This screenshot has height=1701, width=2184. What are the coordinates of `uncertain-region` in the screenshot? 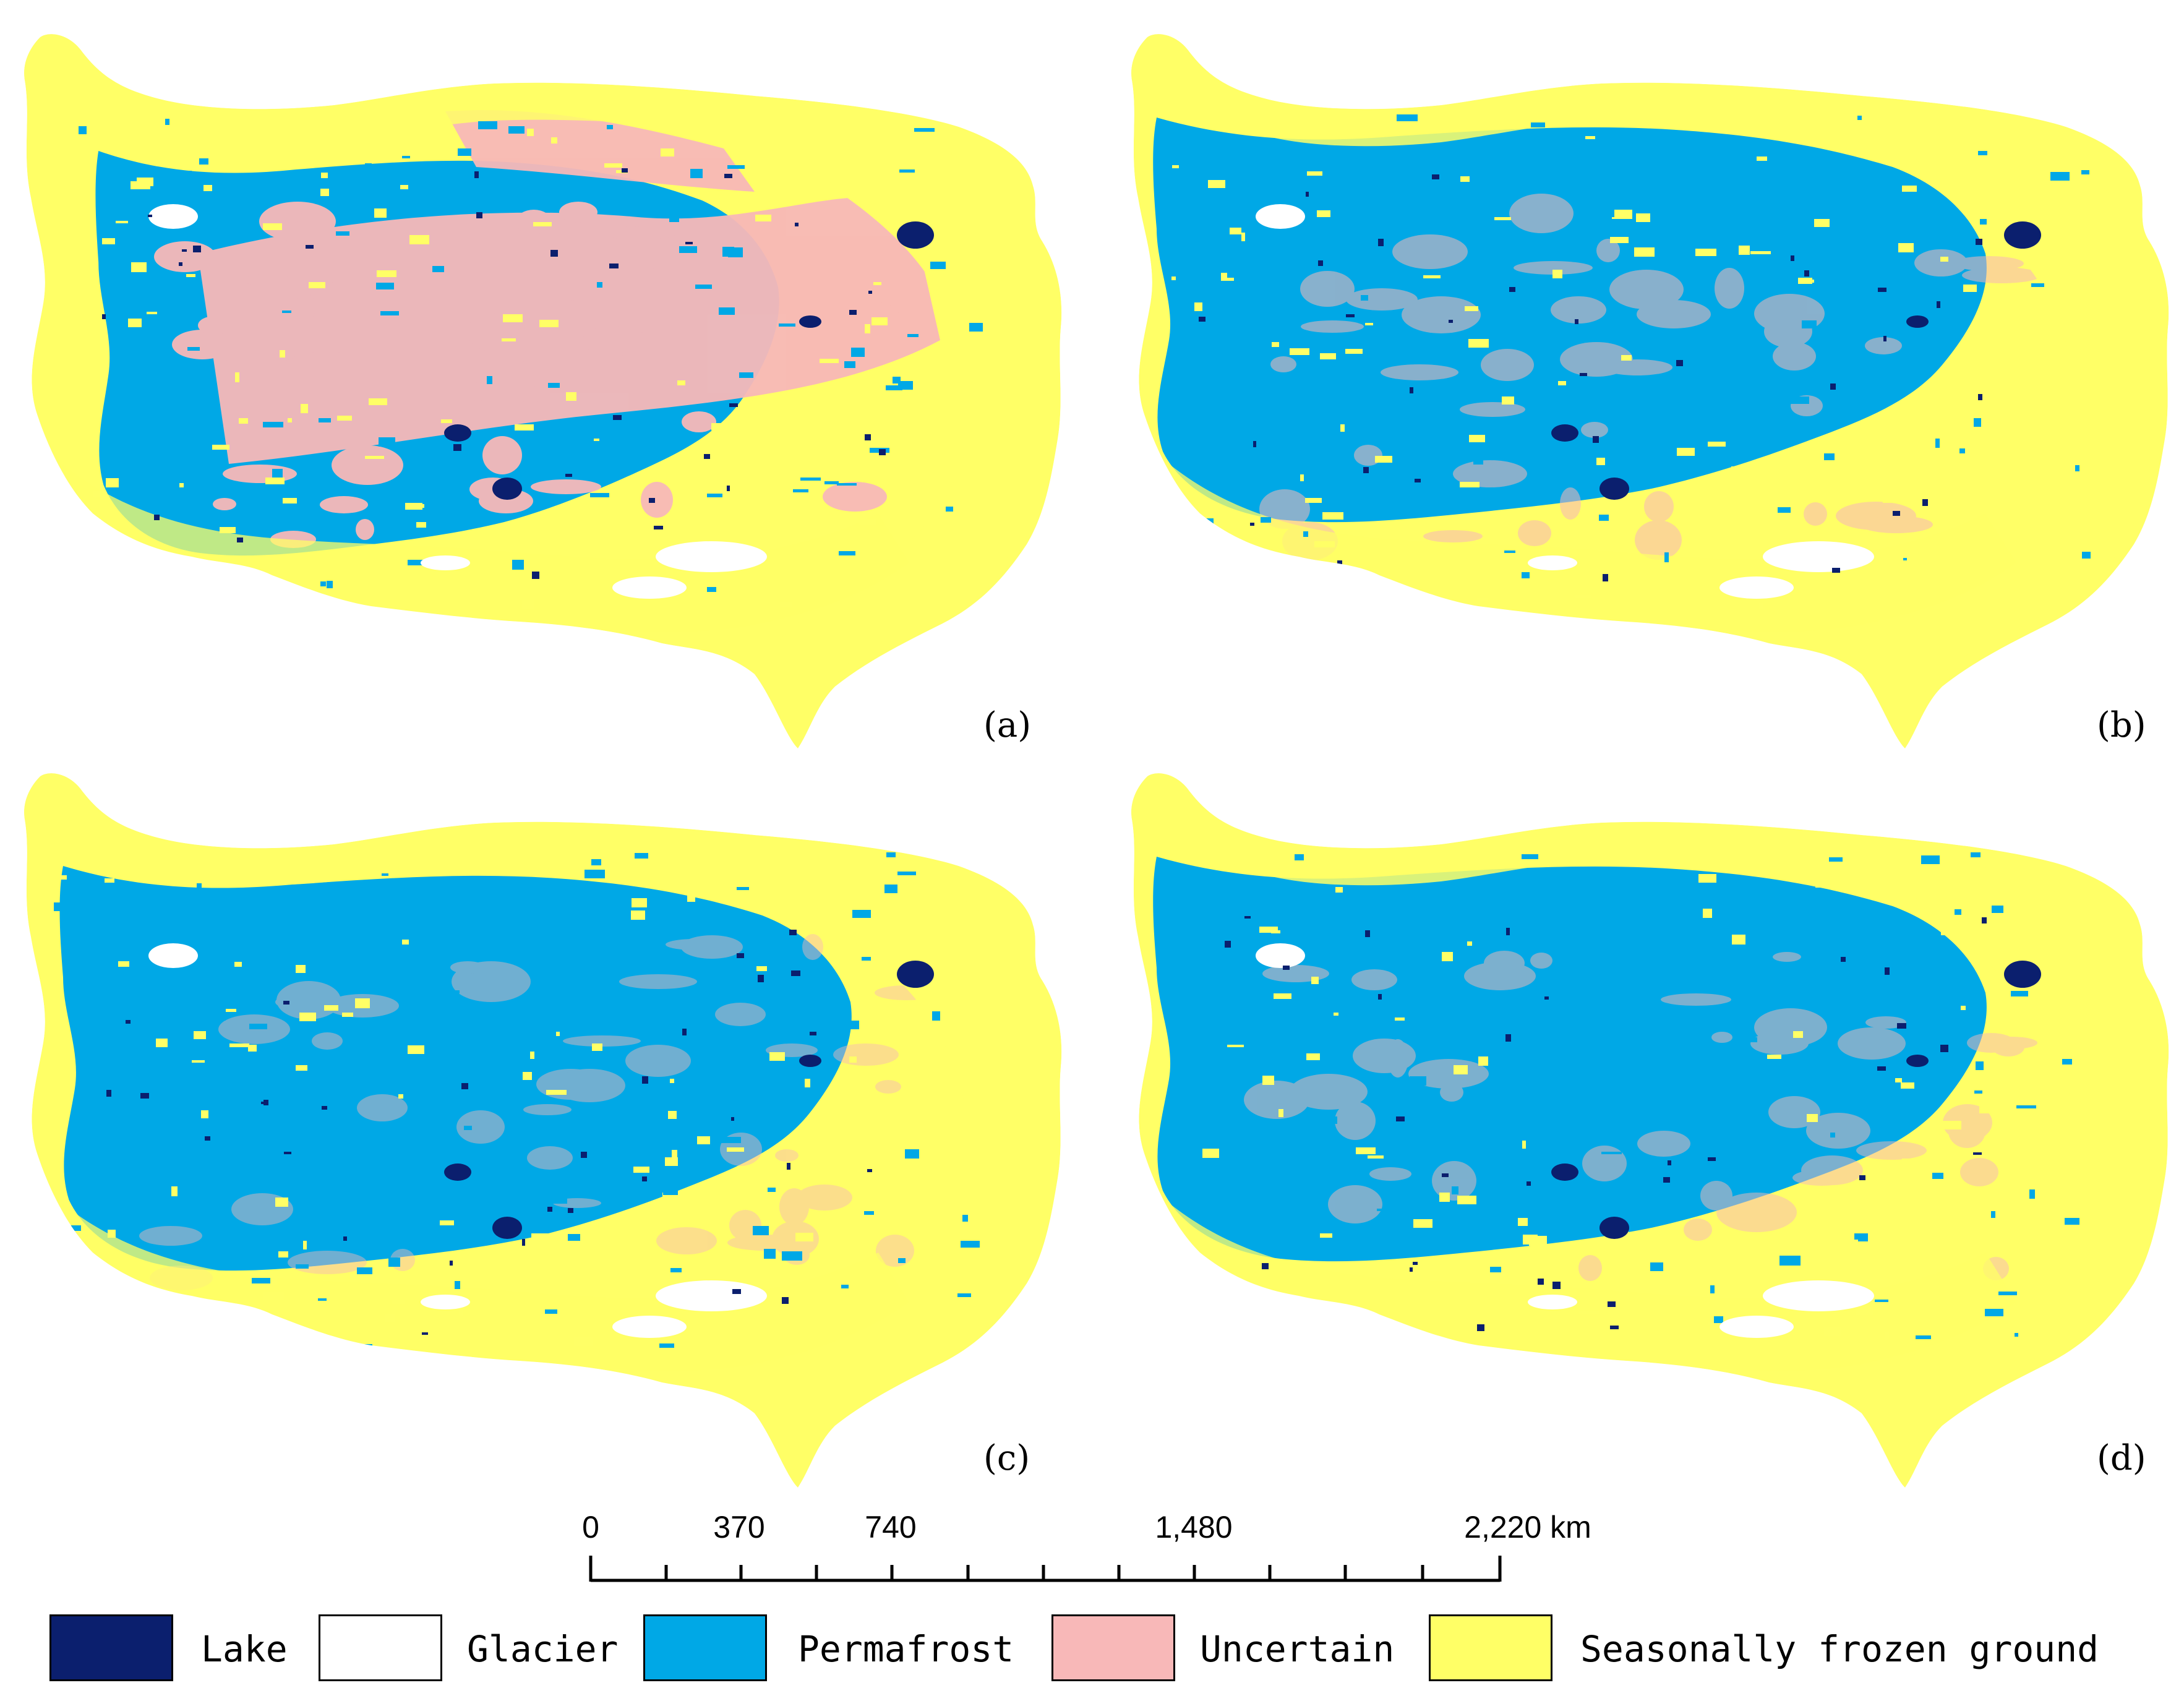 It's located at (1650, 377).